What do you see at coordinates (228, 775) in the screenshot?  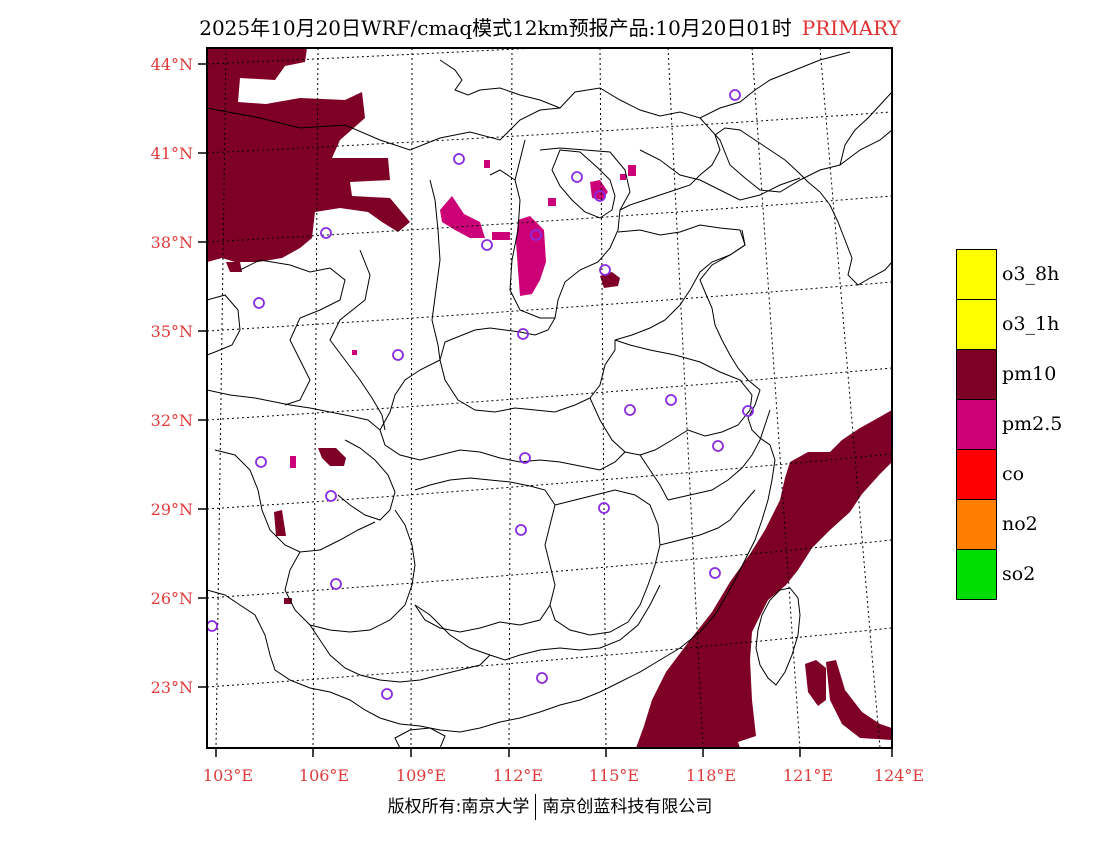 I see `lon-label: 103°E` at bounding box center [228, 775].